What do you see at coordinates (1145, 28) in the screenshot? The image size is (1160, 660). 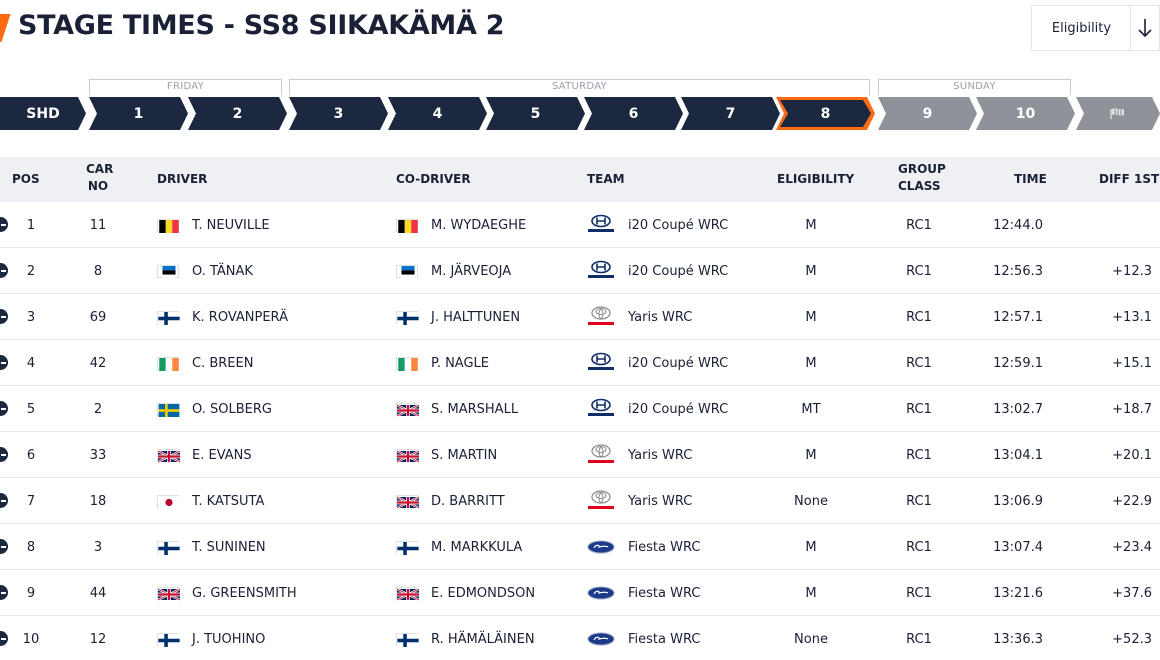 I see `sort-button` at bounding box center [1145, 28].